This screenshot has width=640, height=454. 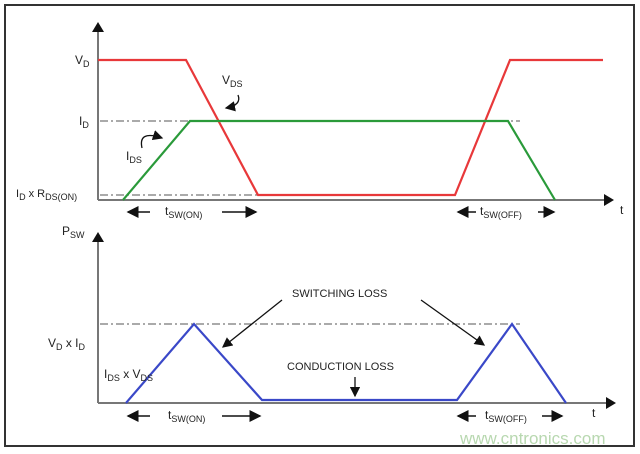 I want to click on psw-label: PSW, so click(x=73, y=232).